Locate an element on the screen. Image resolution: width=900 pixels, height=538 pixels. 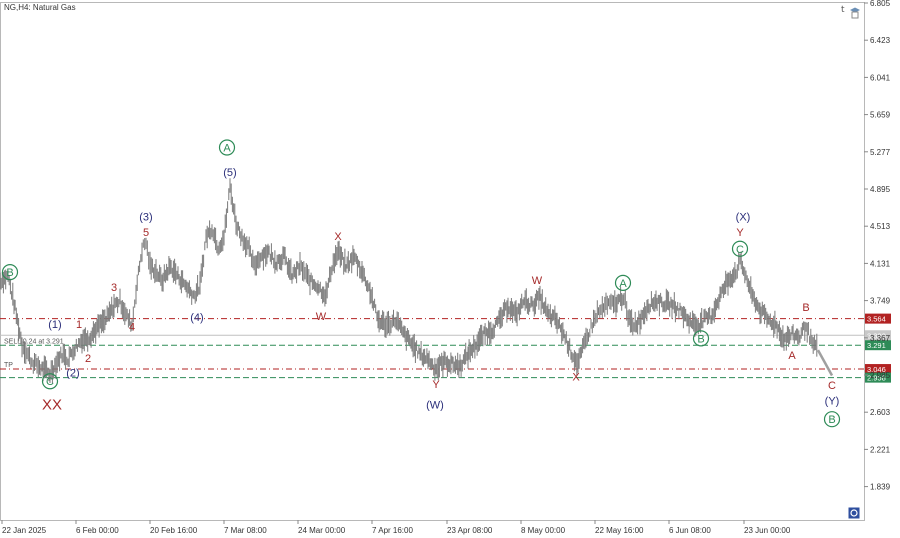
y-tick-label: 4.895 is located at coordinates (880, 189).